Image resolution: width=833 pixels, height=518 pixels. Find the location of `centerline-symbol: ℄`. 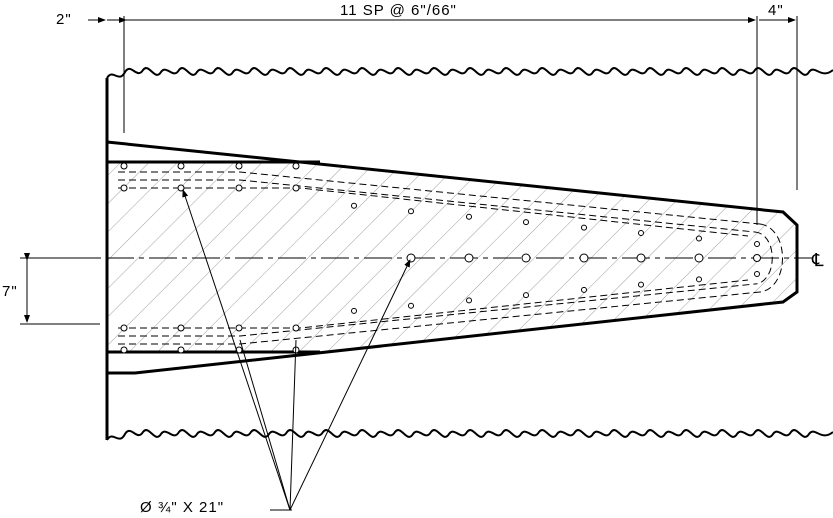

centerline-symbol: ℄ is located at coordinates (818, 260).